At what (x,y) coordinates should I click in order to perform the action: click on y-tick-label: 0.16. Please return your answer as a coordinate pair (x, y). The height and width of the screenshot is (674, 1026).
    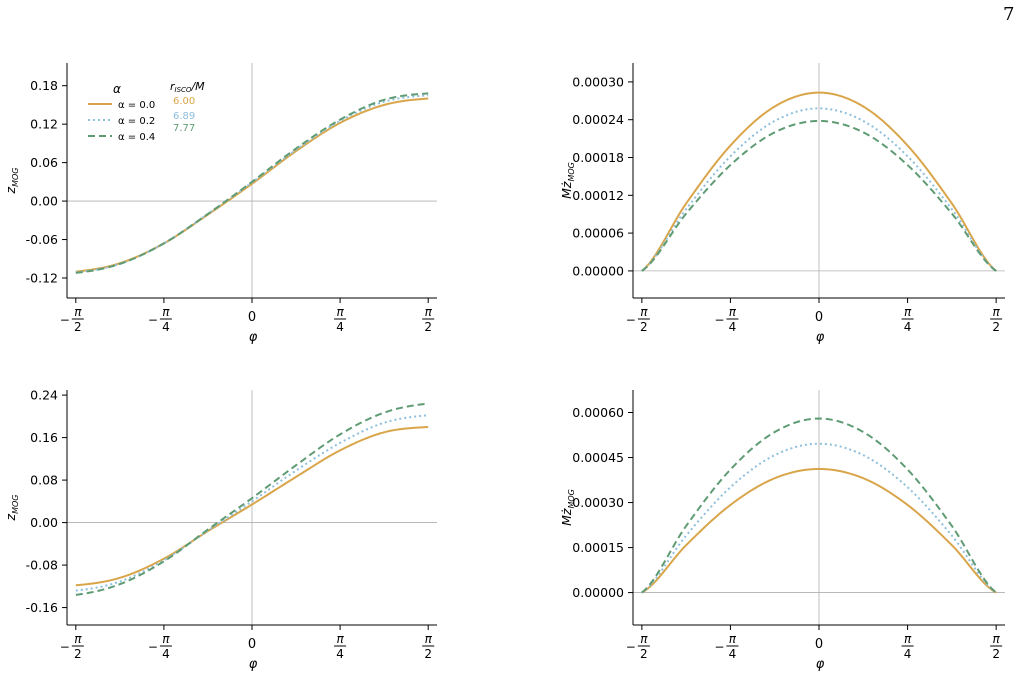
    Looking at the image, I should click on (44, 437).